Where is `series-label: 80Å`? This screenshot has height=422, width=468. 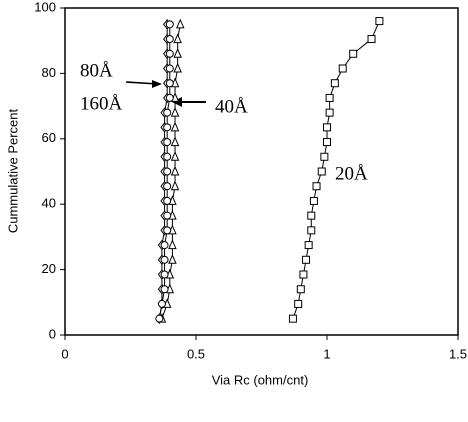
series-label: 80Å is located at coordinates (96, 70).